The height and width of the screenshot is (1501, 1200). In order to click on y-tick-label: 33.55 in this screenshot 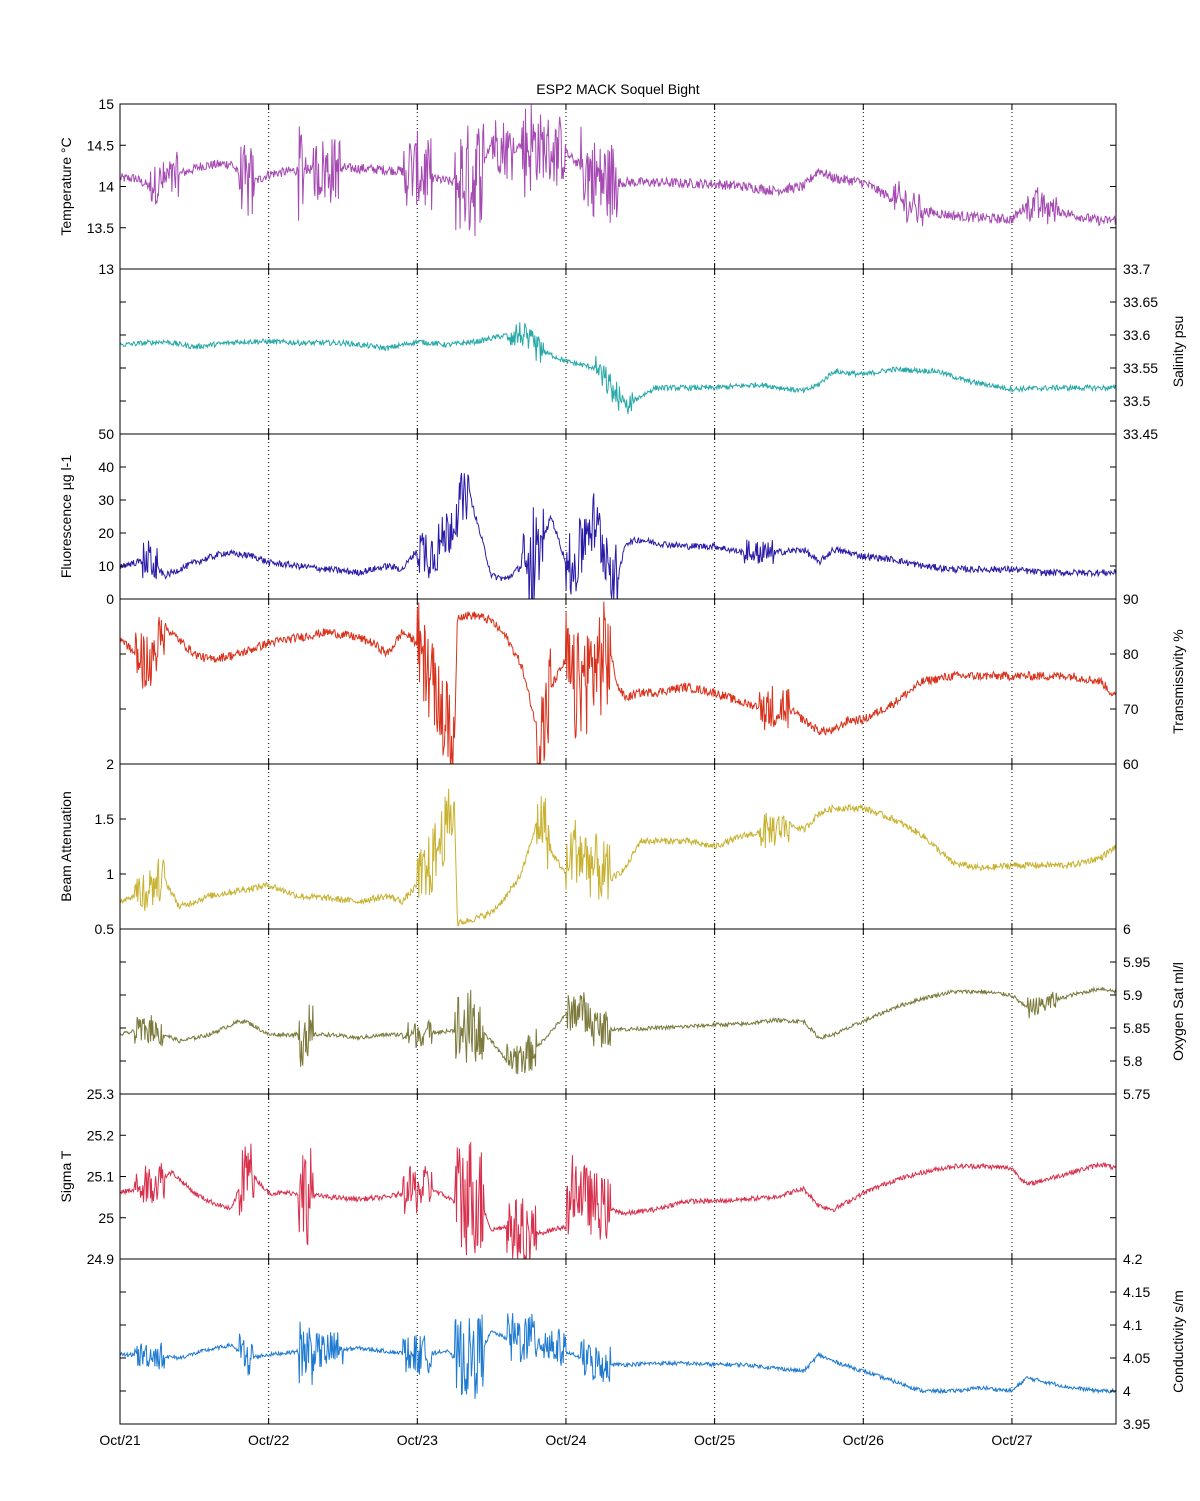, I will do `click(1140, 368)`.